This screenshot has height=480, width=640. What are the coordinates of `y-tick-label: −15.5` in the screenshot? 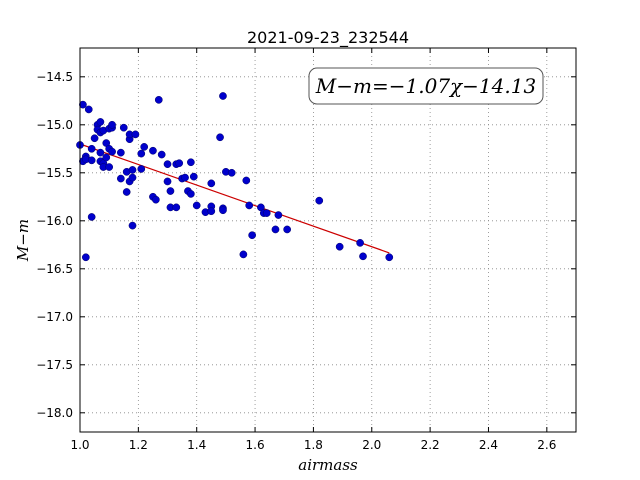 It's located at (54, 173).